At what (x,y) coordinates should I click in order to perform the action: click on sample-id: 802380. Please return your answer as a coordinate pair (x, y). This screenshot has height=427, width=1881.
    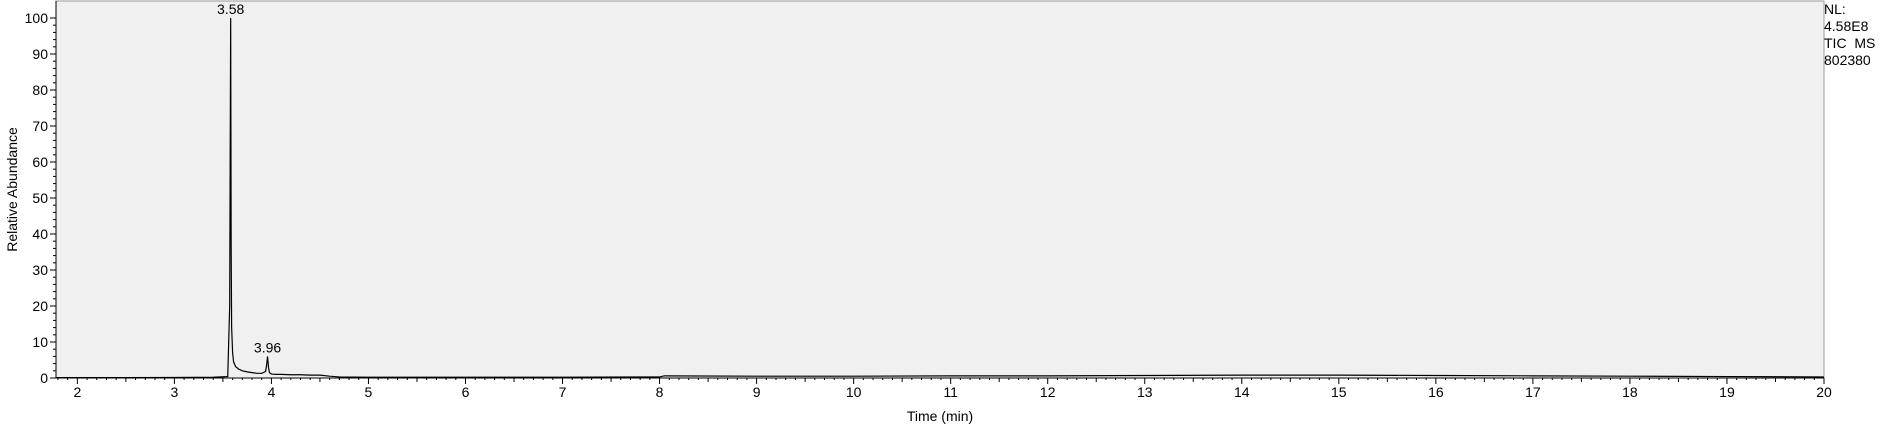
    Looking at the image, I should click on (1847, 60).